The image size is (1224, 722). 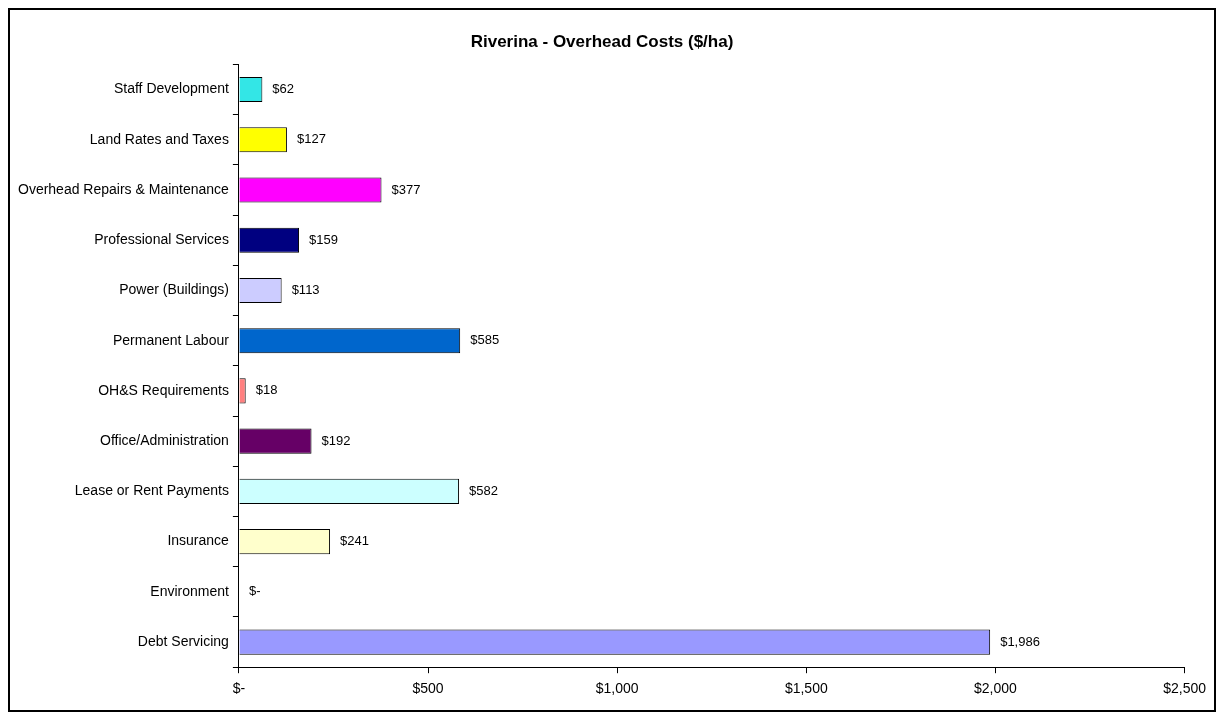 What do you see at coordinates (198, 540) in the screenshot?
I see `y-tick-label: Insurance` at bounding box center [198, 540].